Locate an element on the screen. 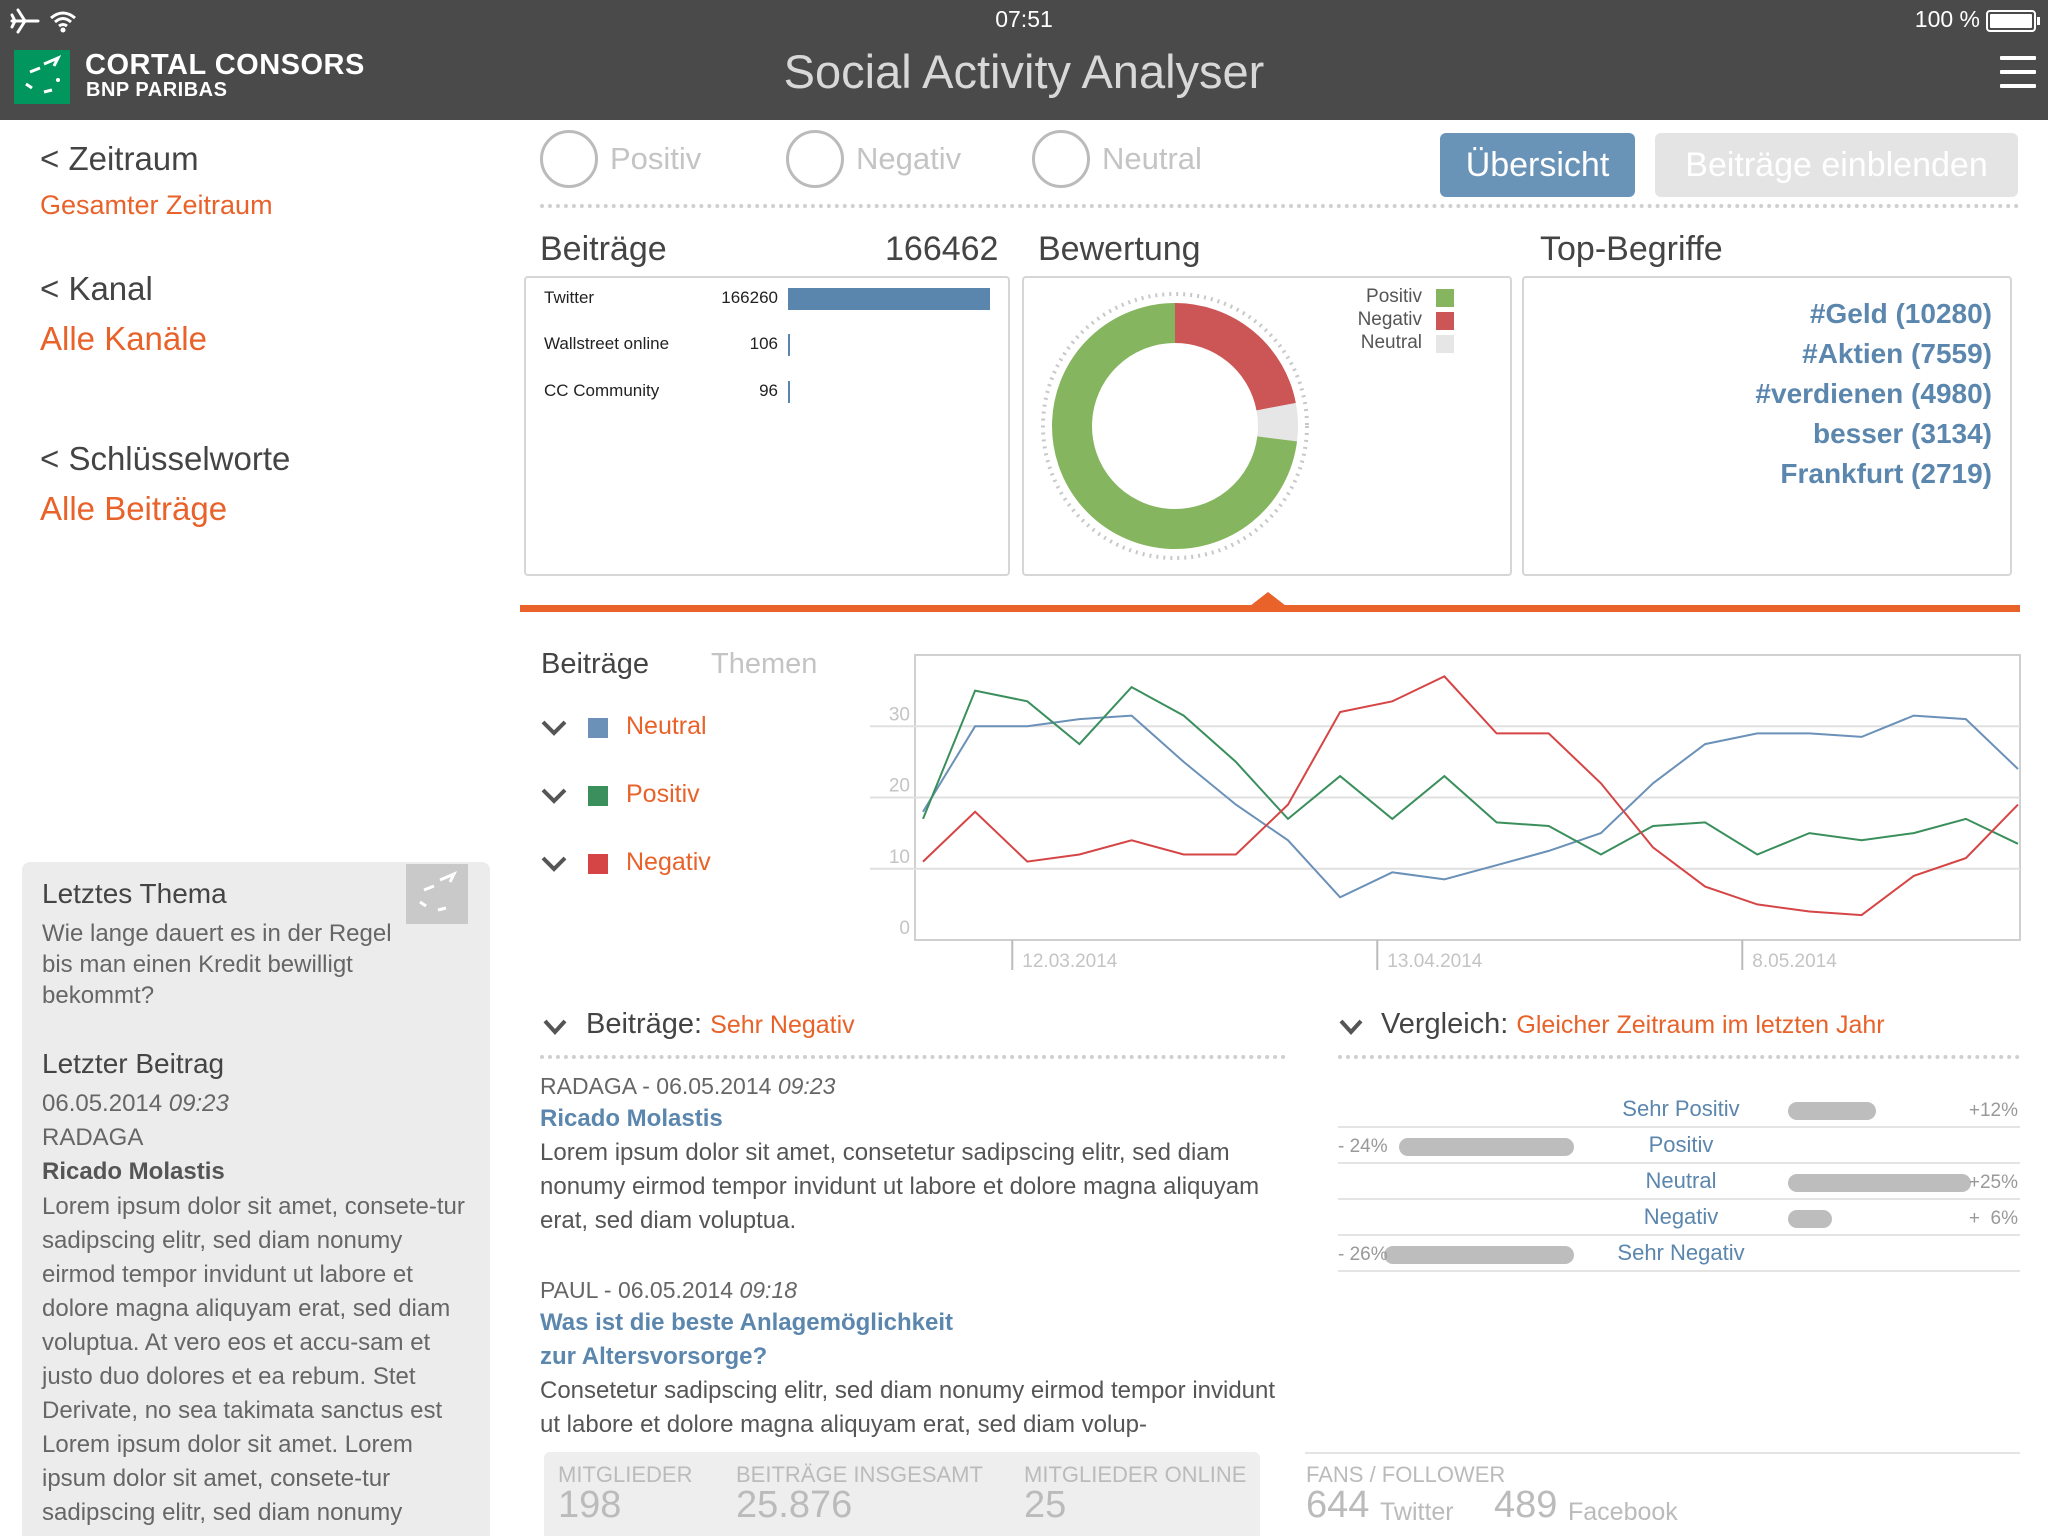 The image size is (2048, 1536). comparison-row: Sehr Negativ - 26% is located at coordinates (1679, 1254).